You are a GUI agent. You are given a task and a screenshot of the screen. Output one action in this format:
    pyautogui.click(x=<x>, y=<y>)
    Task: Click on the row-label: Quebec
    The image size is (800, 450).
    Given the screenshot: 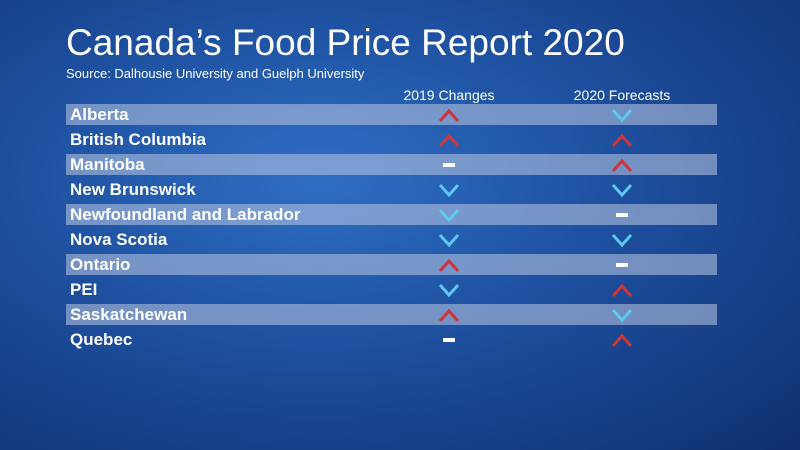 What is the action you would take?
    pyautogui.click(x=101, y=339)
    